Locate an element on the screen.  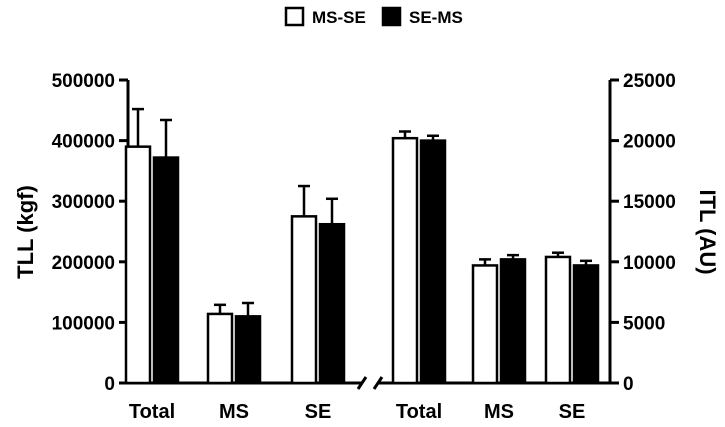
left_panel-y-tick-label-1: 100000 is located at coordinates (83, 323).